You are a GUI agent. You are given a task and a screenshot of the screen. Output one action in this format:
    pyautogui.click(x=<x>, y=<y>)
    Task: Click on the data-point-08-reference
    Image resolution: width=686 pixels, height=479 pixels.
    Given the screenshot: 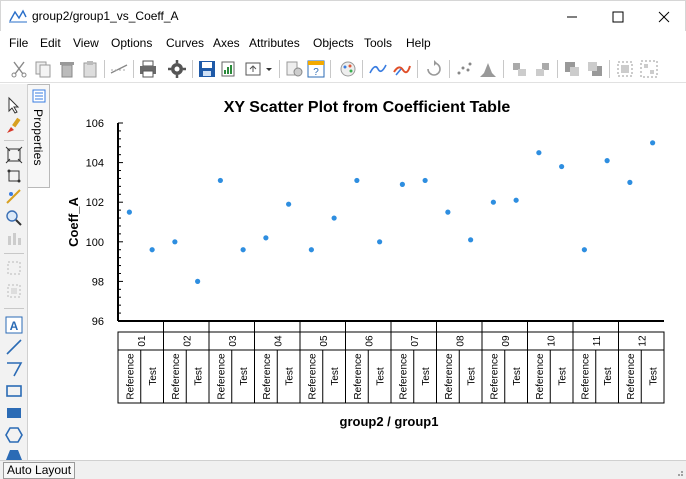 What is the action you would take?
    pyautogui.click(x=448, y=212)
    